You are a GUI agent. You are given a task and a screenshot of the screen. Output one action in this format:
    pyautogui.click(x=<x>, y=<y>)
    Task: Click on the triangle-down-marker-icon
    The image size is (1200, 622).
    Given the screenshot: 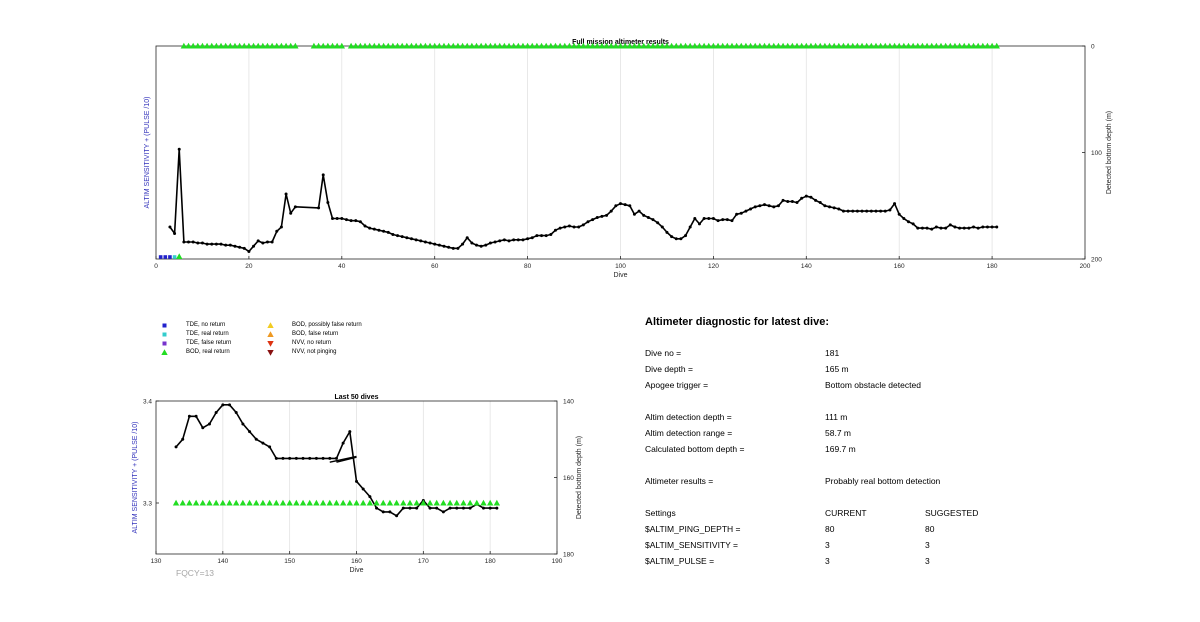 What is the action you would take?
    pyautogui.click(x=270, y=352)
    